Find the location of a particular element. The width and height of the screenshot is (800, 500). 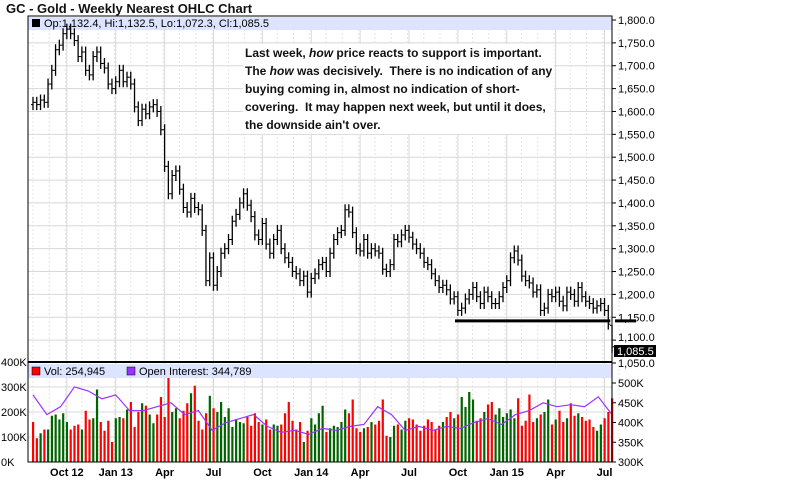

oi-legend-swatch is located at coordinates (131, 371).